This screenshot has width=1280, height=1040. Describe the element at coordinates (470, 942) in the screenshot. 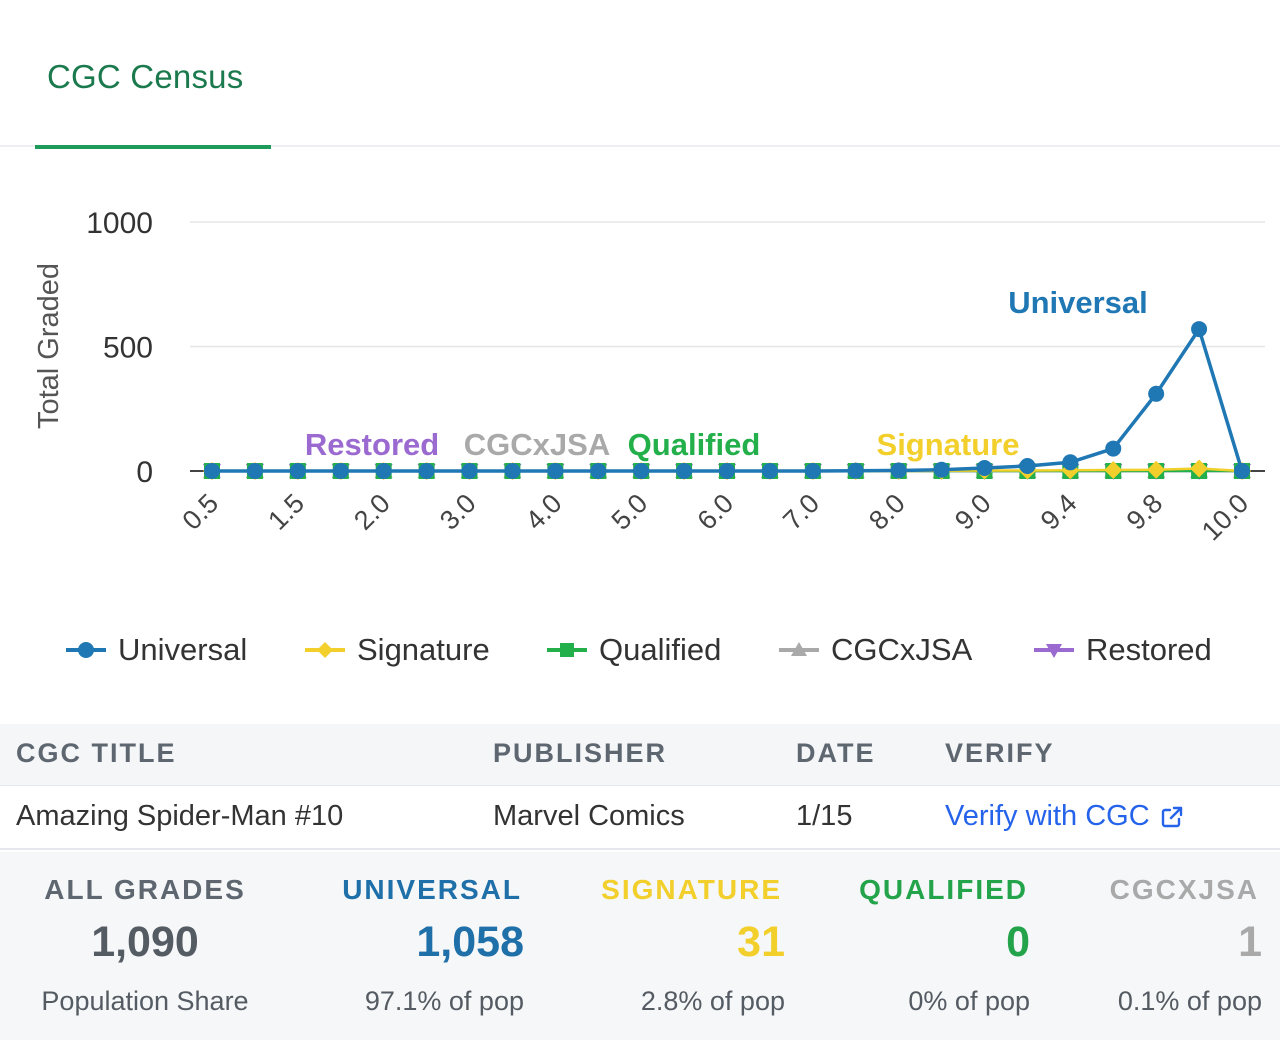

I see `stat-value-universal: 1,058` at that location.